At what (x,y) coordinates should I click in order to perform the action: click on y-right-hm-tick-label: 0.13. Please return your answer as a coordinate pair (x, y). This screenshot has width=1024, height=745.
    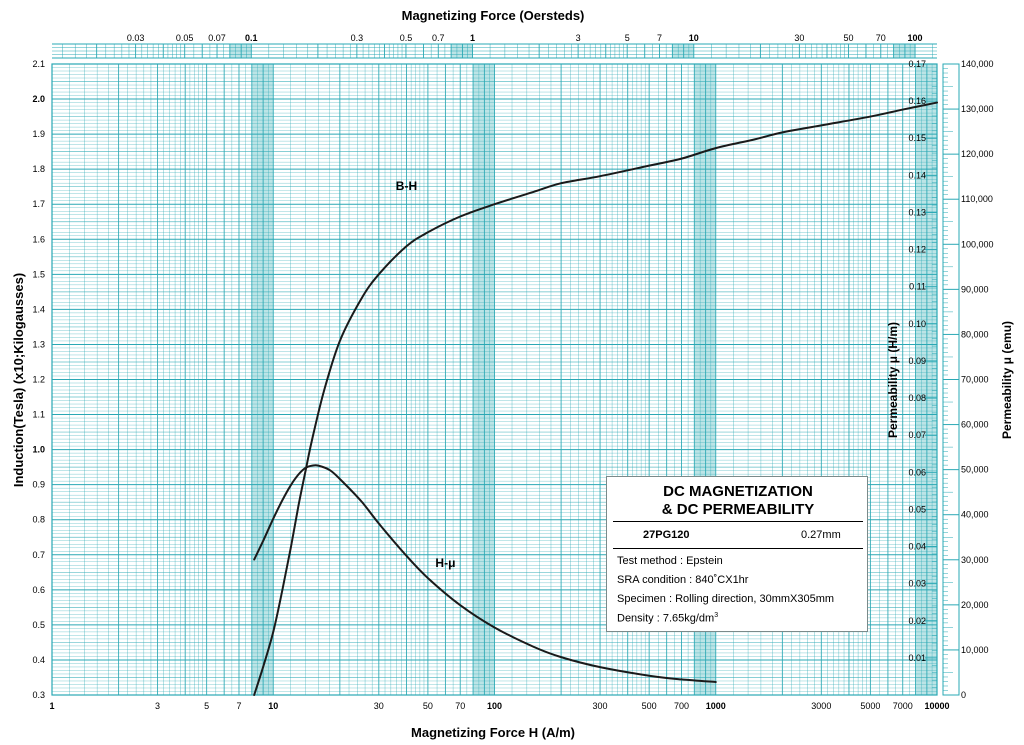
    Looking at the image, I should click on (917, 212).